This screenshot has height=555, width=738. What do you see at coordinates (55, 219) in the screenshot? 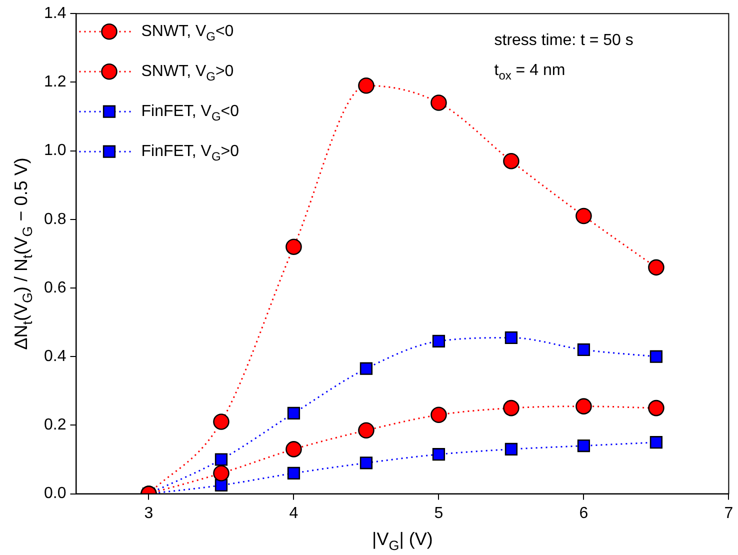
I see `y-tick-label: 0.8` at bounding box center [55, 219].